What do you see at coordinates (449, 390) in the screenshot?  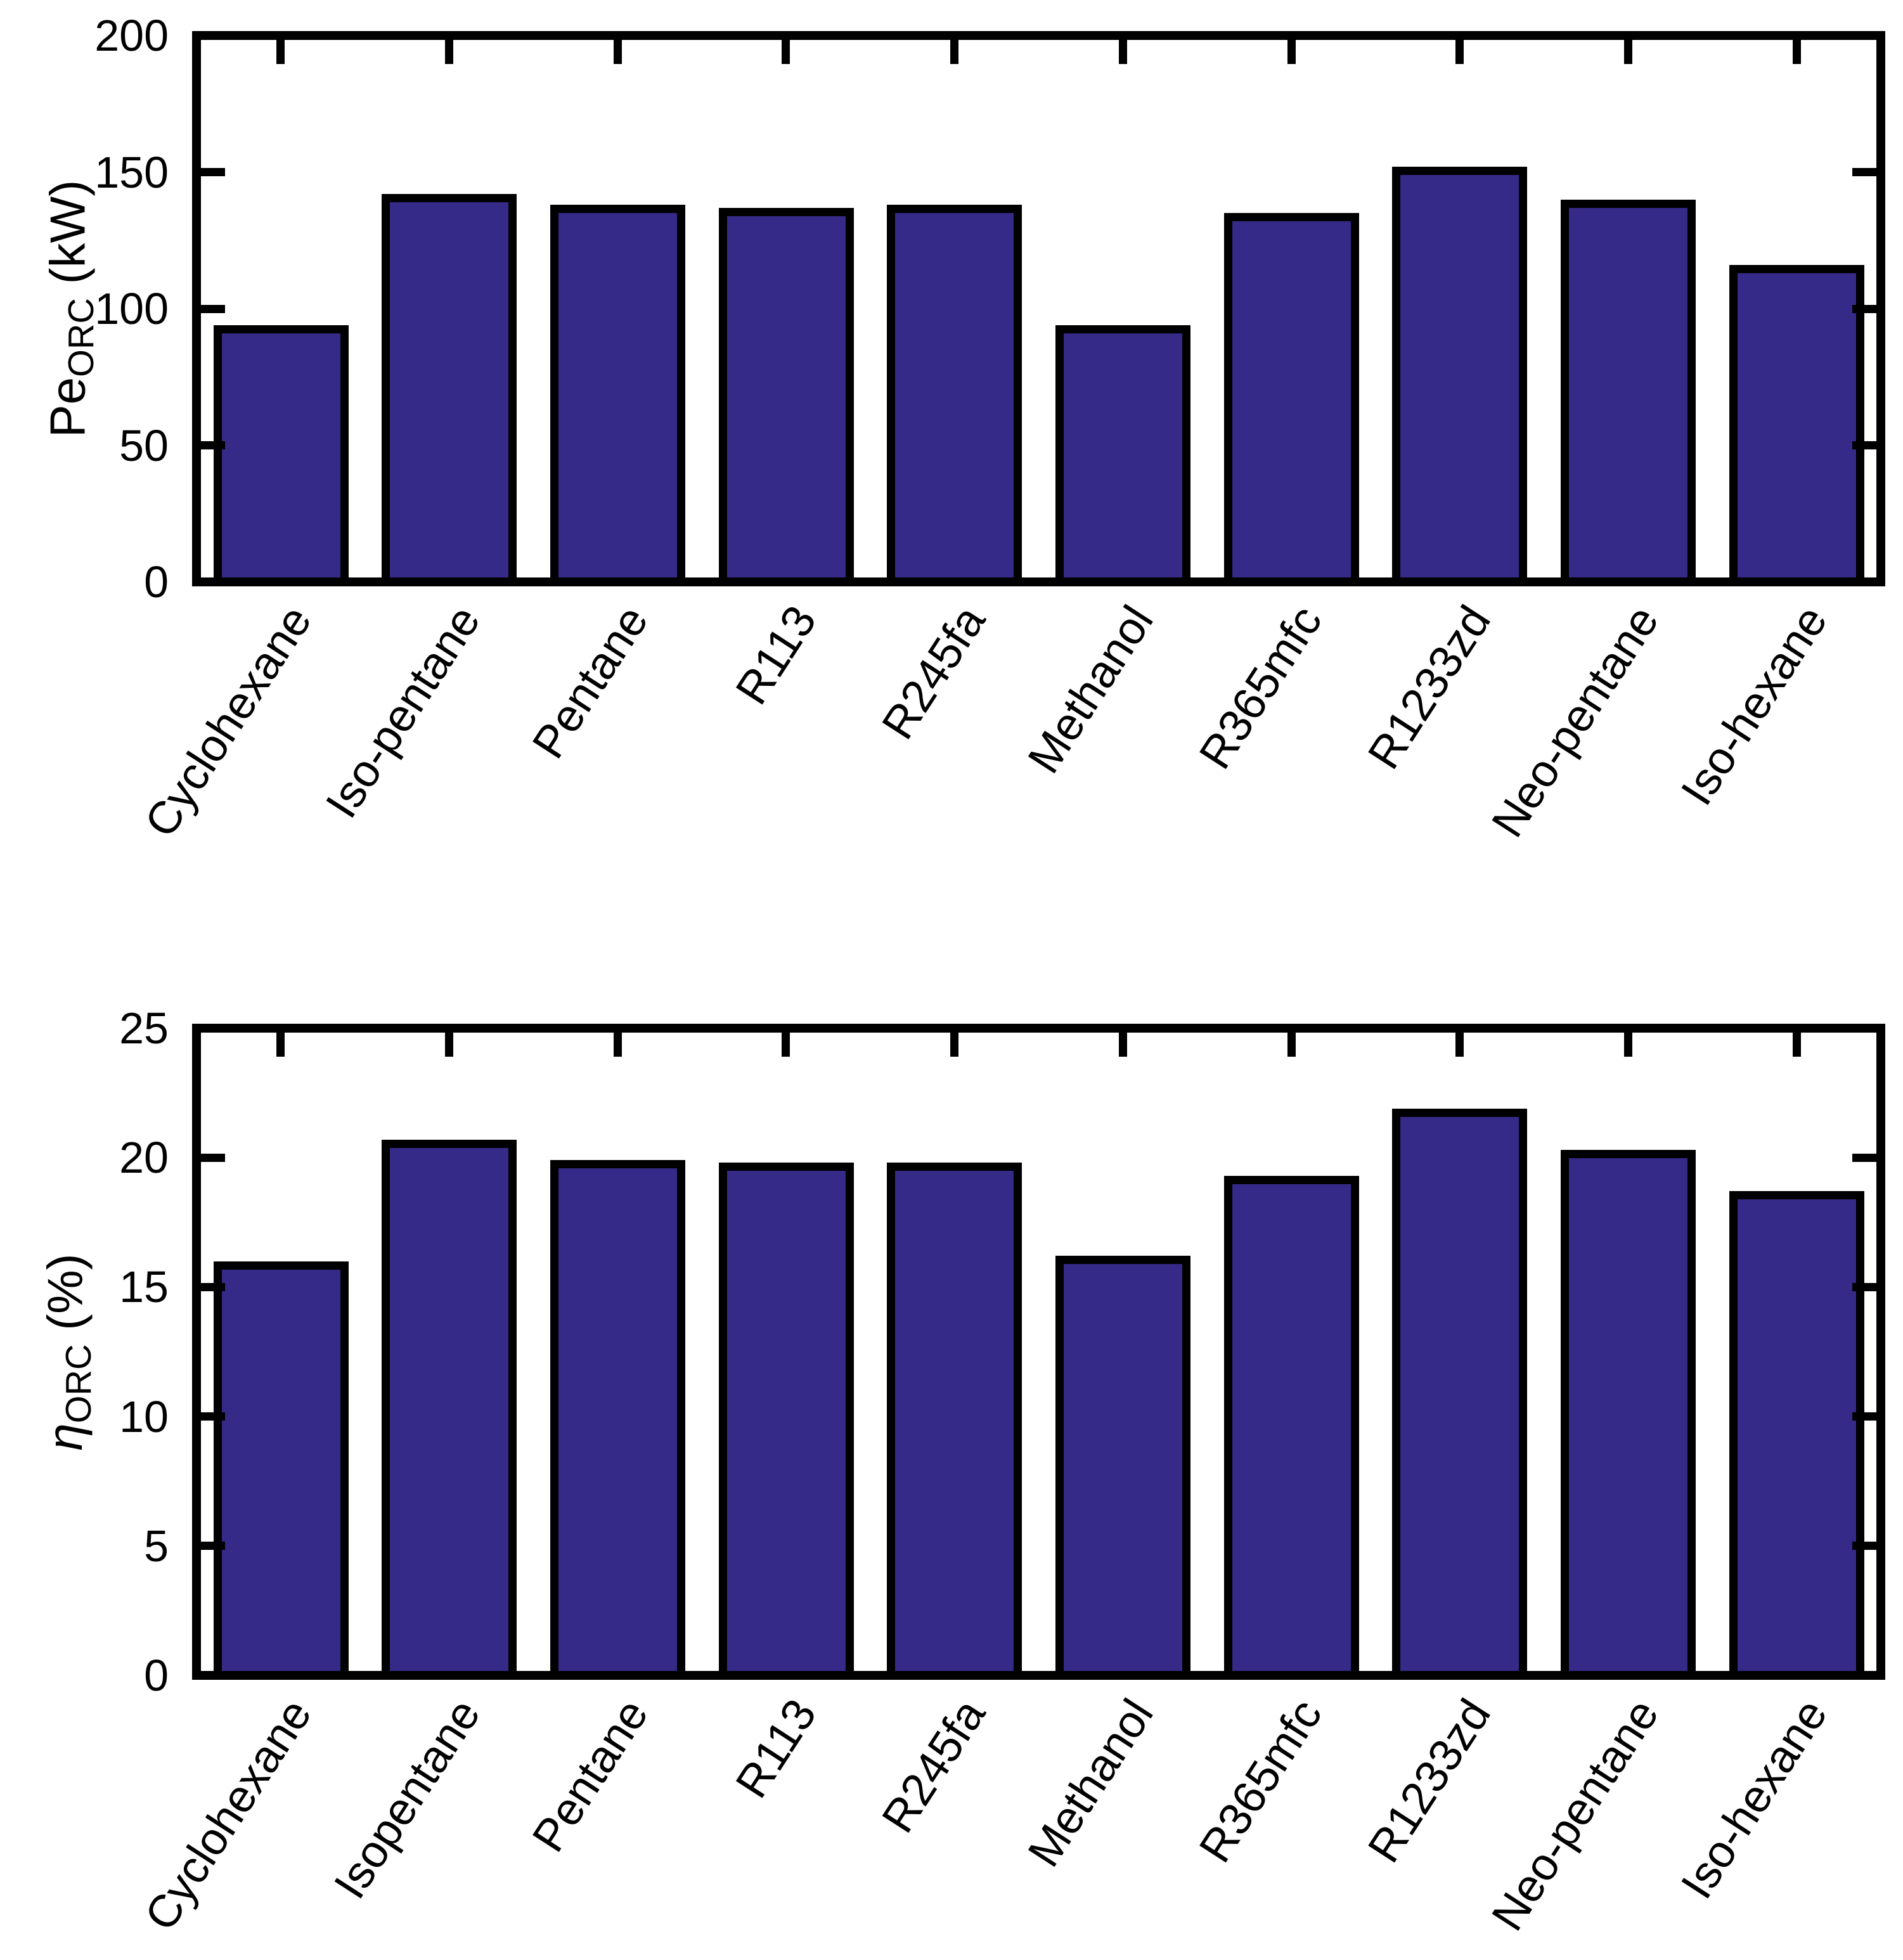 I see `bar-iso-pentane` at bounding box center [449, 390].